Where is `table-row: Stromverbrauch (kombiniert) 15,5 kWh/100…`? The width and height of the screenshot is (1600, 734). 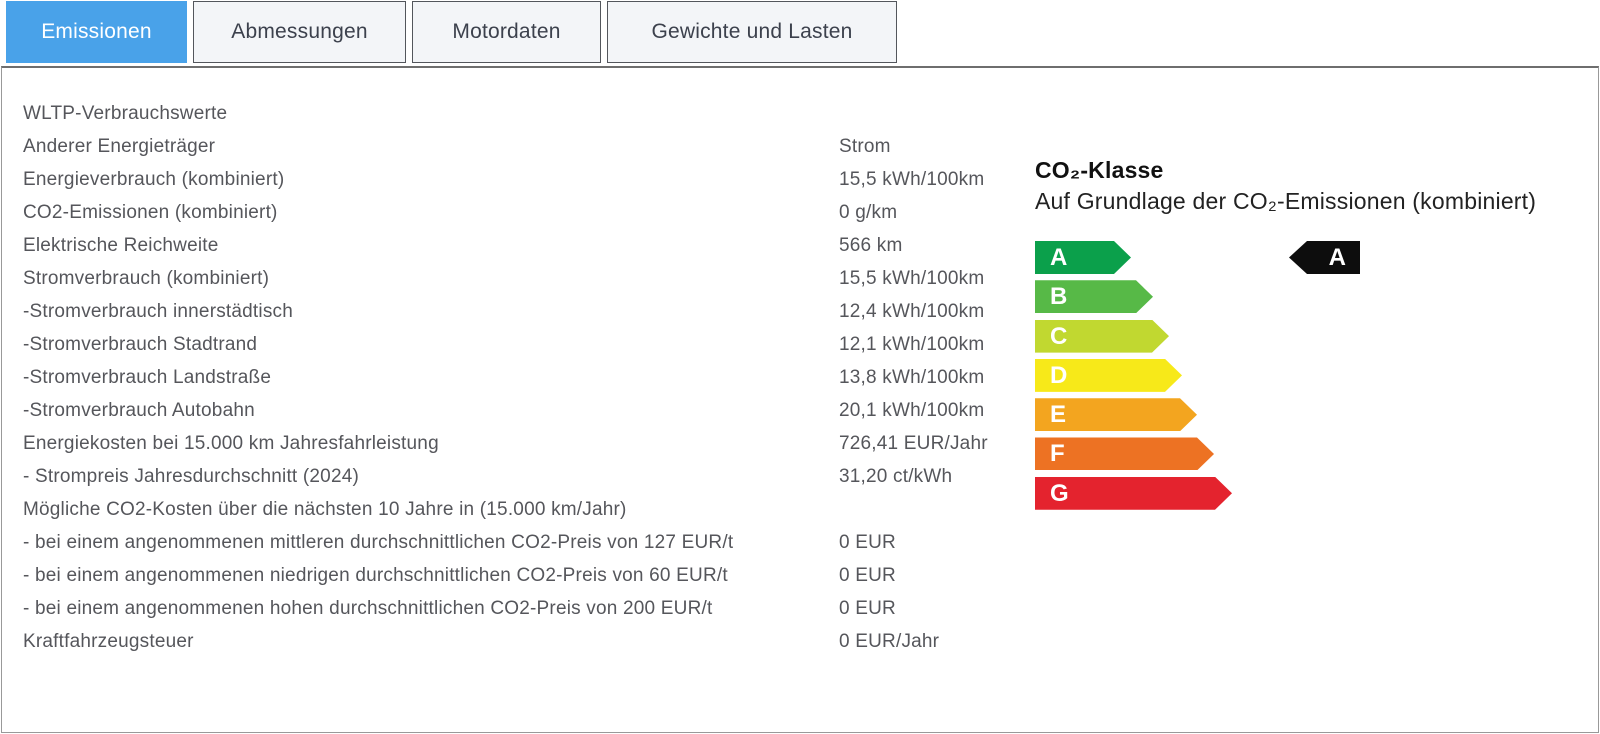 table-row: Stromverbrauch (kombiniert) 15,5 kWh/100… is located at coordinates (518, 278).